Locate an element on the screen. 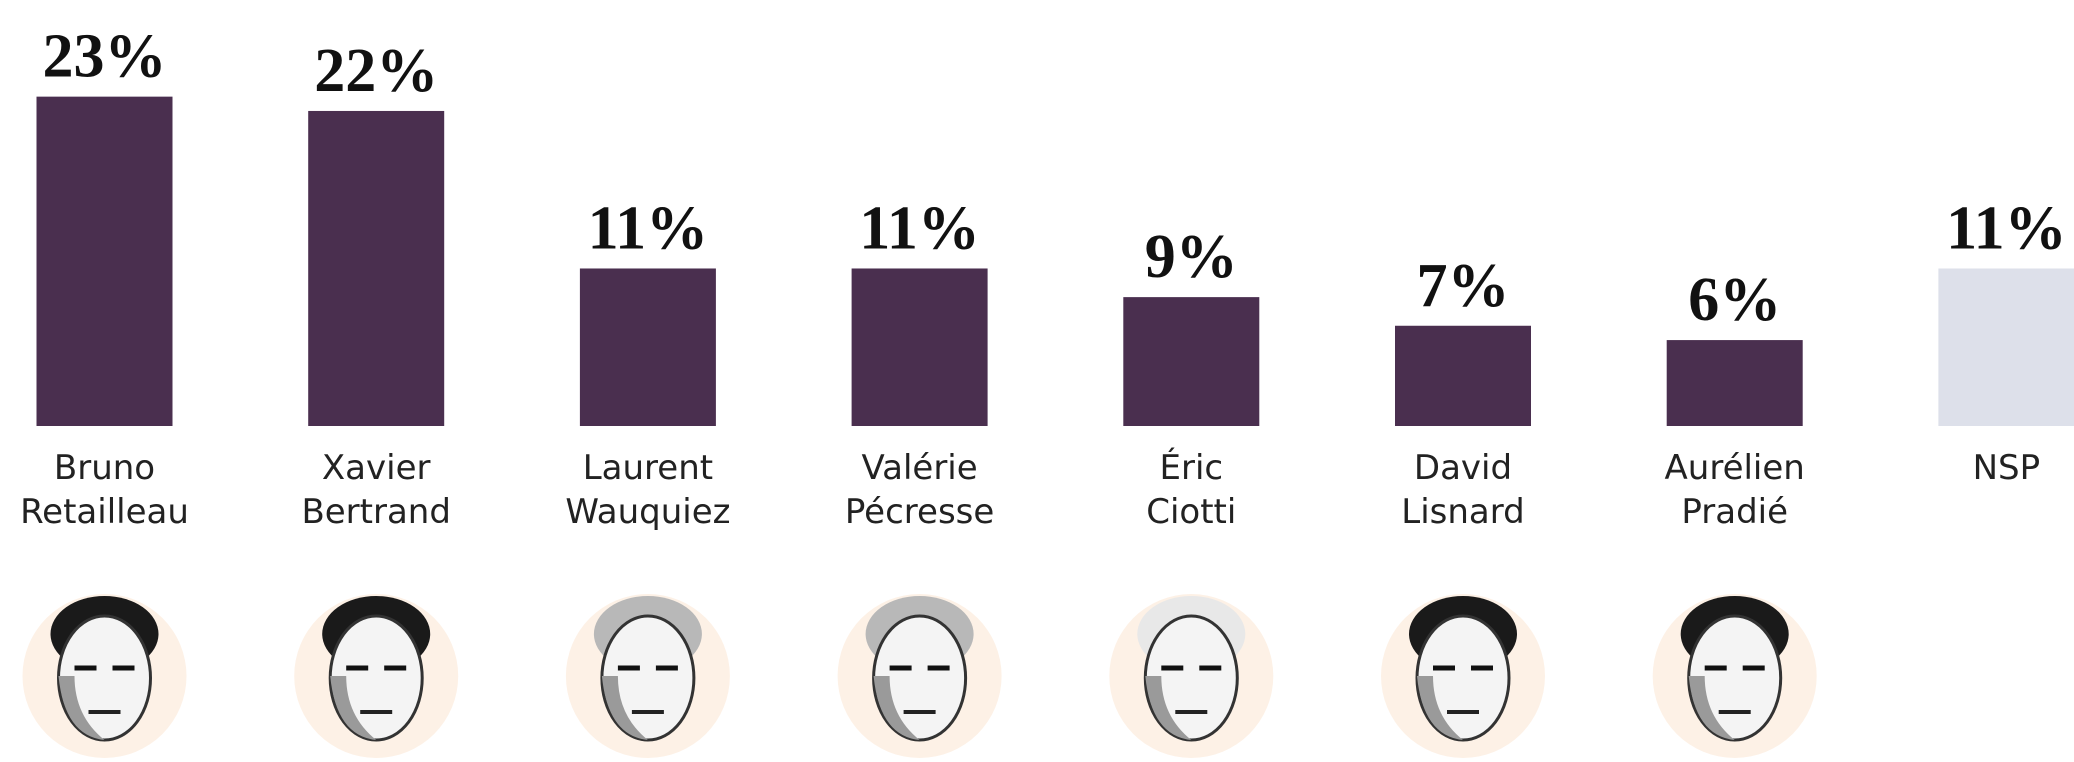  value-label: 6% is located at coordinates (1734, 300).